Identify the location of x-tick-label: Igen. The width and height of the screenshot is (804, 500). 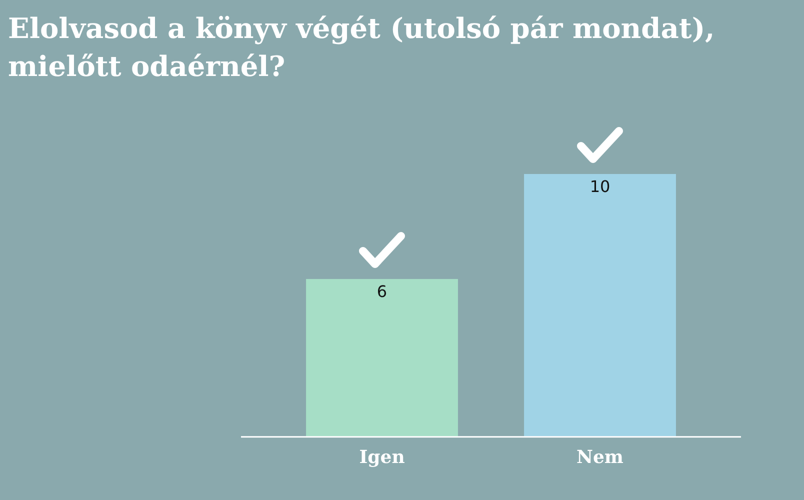
(382, 457).